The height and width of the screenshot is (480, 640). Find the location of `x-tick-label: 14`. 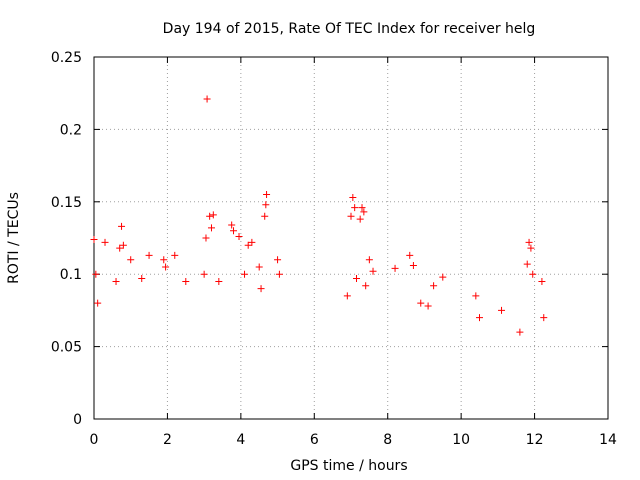

x-tick-label: 14 is located at coordinates (608, 440).